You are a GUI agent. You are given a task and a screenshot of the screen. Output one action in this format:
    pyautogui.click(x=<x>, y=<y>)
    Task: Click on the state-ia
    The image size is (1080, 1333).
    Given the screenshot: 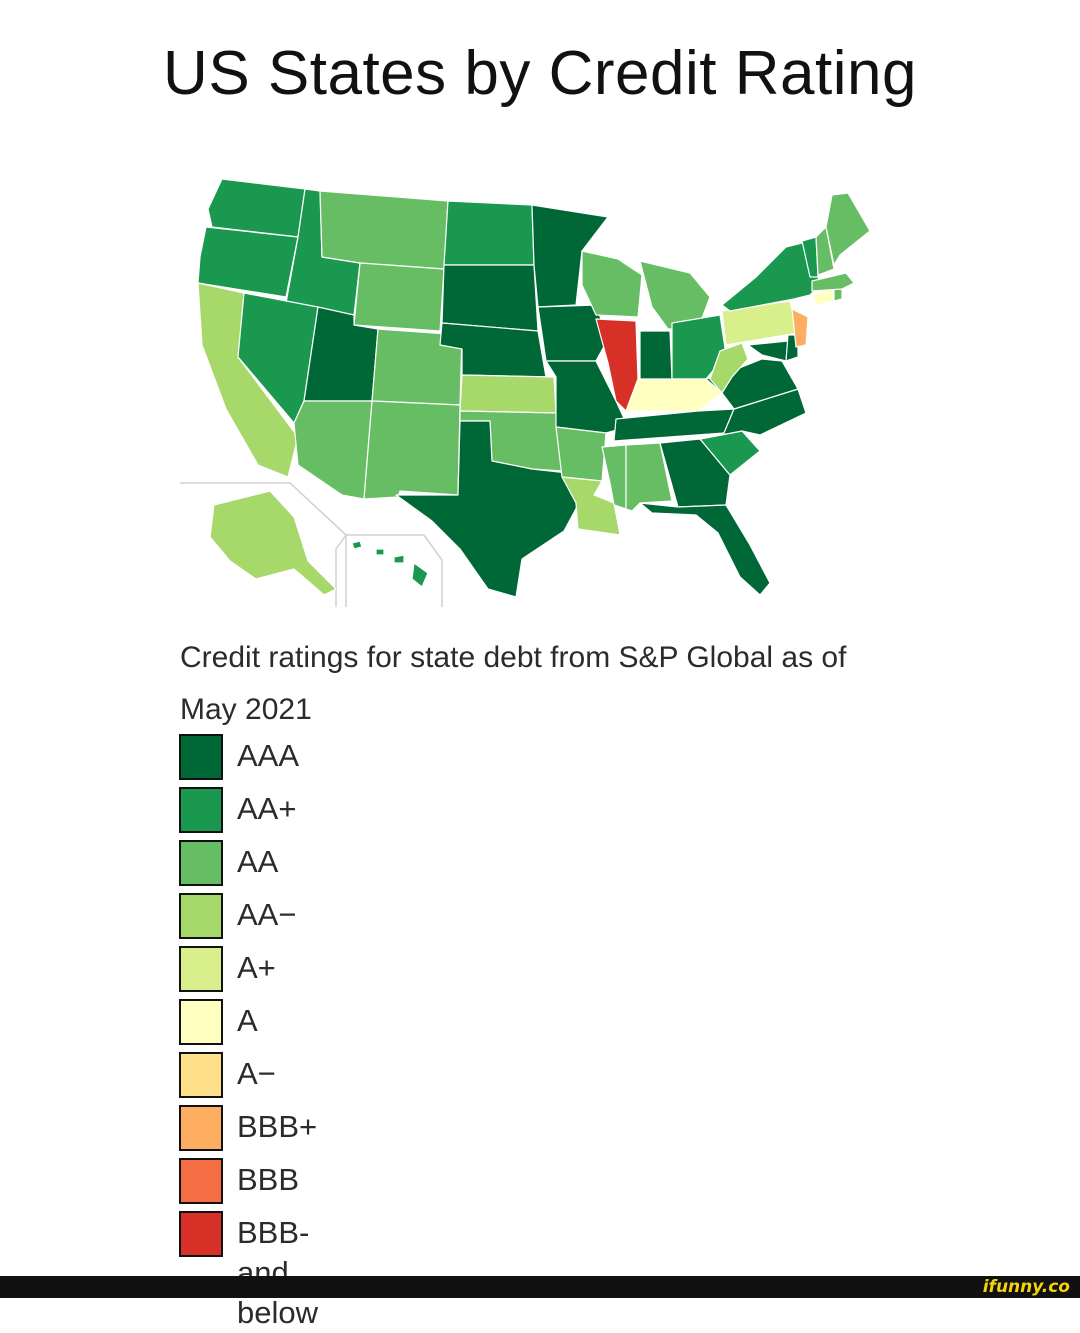 What is the action you would take?
    pyautogui.click(x=573, y=333)
    